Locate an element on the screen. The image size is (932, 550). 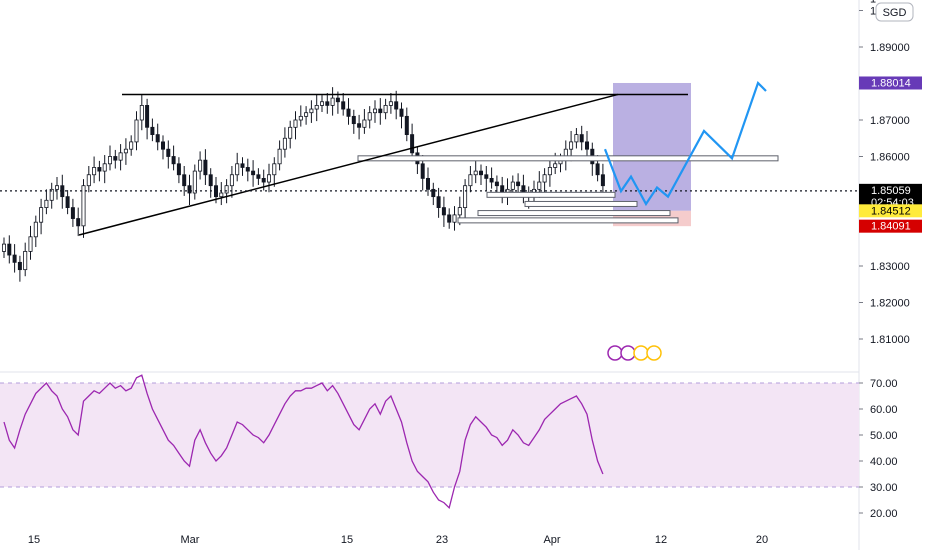
price-tick-label: 1.83000 is located at coordinates (890, 267).